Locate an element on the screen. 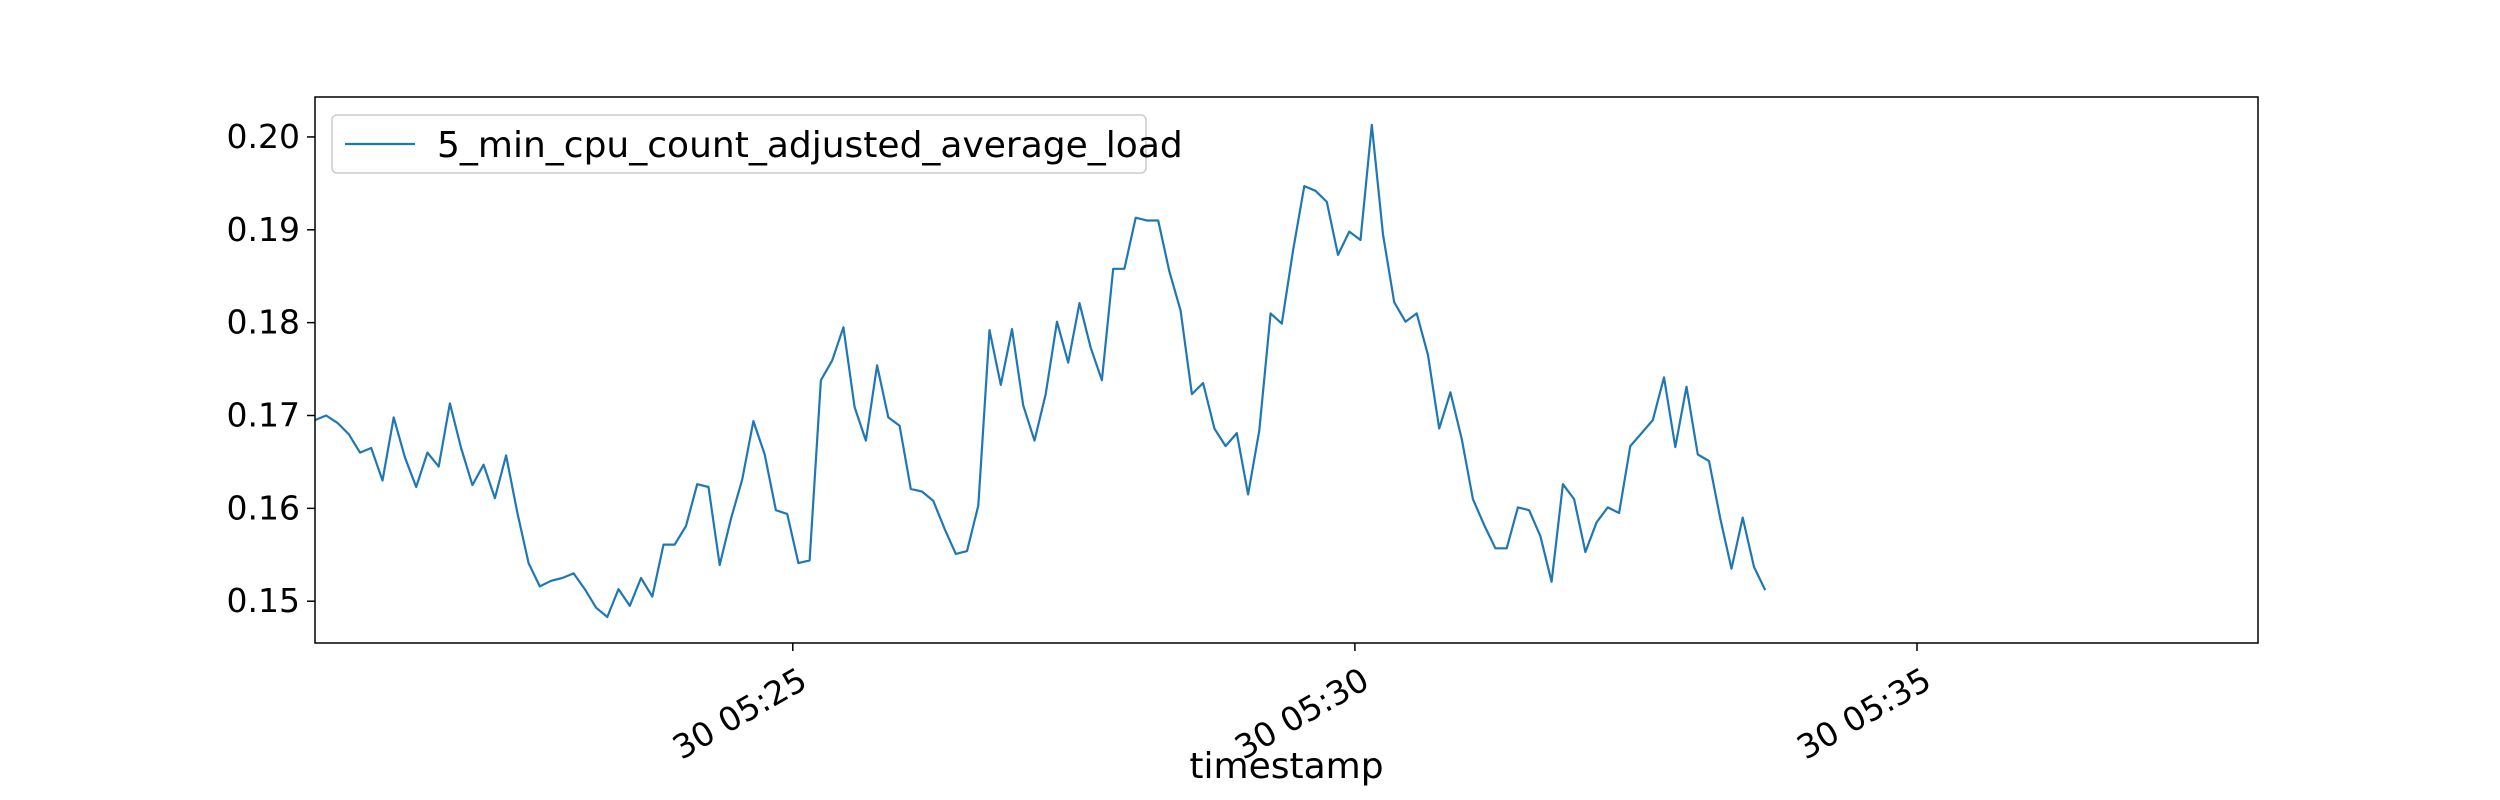 Image resolution: width=2500 pixels, height=800 pixels. y-tick-label: 0.18 is located at coordinates (263, 322).